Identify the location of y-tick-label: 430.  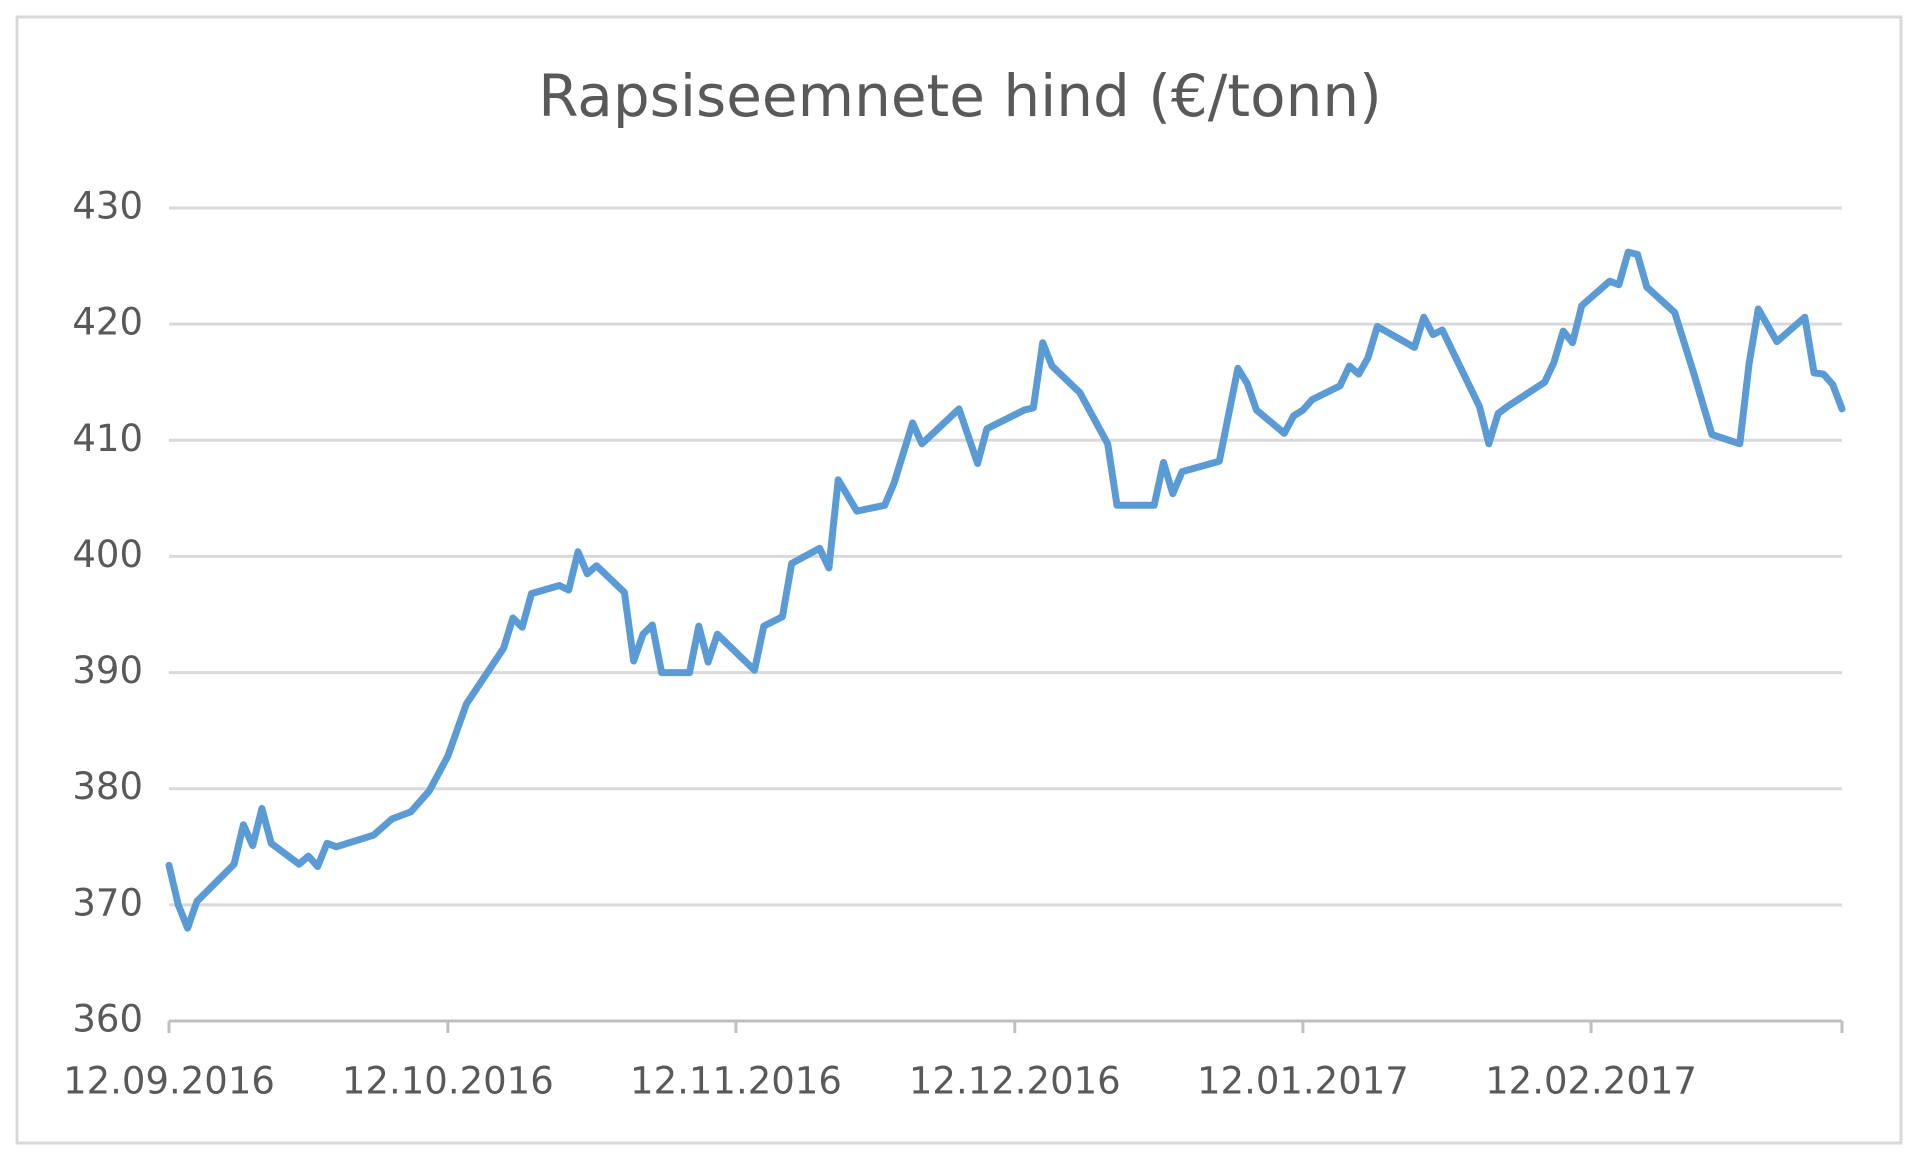
(107, 206).